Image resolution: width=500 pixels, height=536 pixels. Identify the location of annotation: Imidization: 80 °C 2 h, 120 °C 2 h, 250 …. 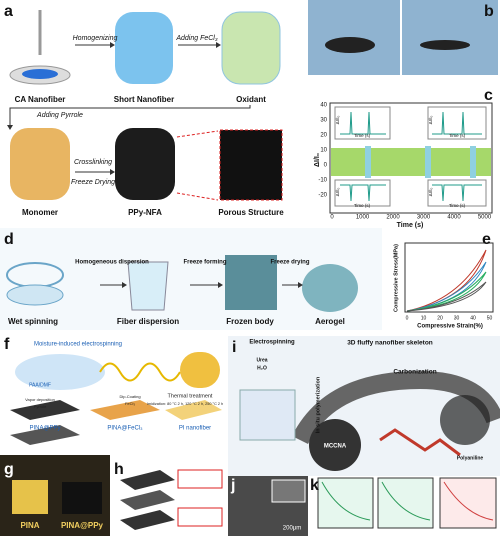
(185, 404).